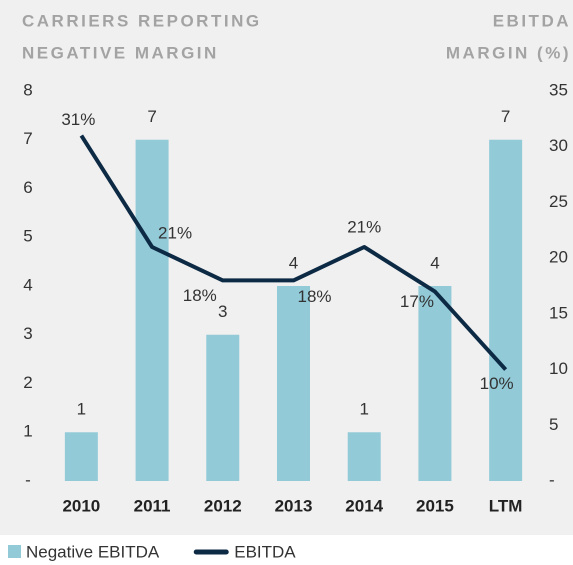 The image size is (573, 565). Describe the element at coordinates (506, 505) in the screenshot. I see `x-tick-label: LTM` at that location.